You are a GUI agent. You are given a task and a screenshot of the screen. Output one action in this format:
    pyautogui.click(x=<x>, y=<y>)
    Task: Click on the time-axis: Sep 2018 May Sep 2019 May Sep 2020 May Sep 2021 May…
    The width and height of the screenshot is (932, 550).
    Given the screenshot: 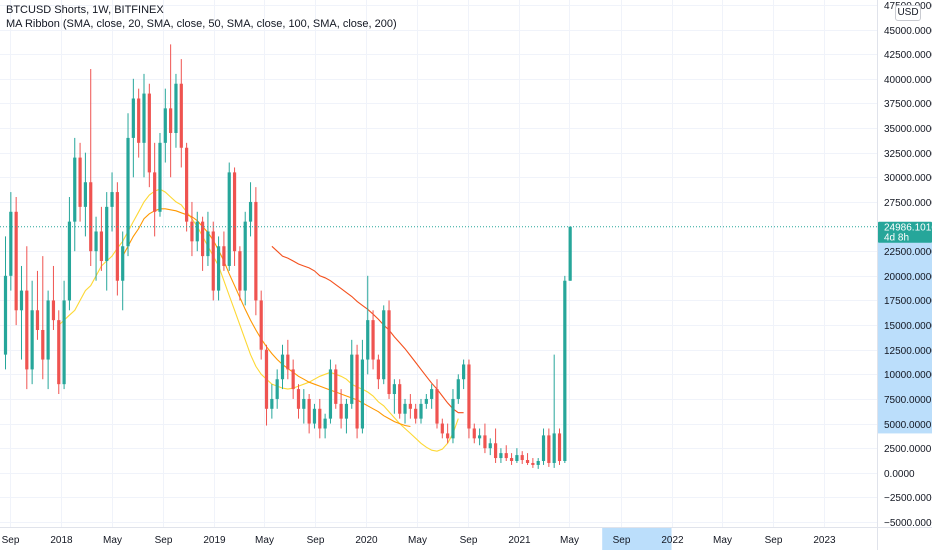 What is the action you would take?
    pyautogui.click(x=419, y=540)
    